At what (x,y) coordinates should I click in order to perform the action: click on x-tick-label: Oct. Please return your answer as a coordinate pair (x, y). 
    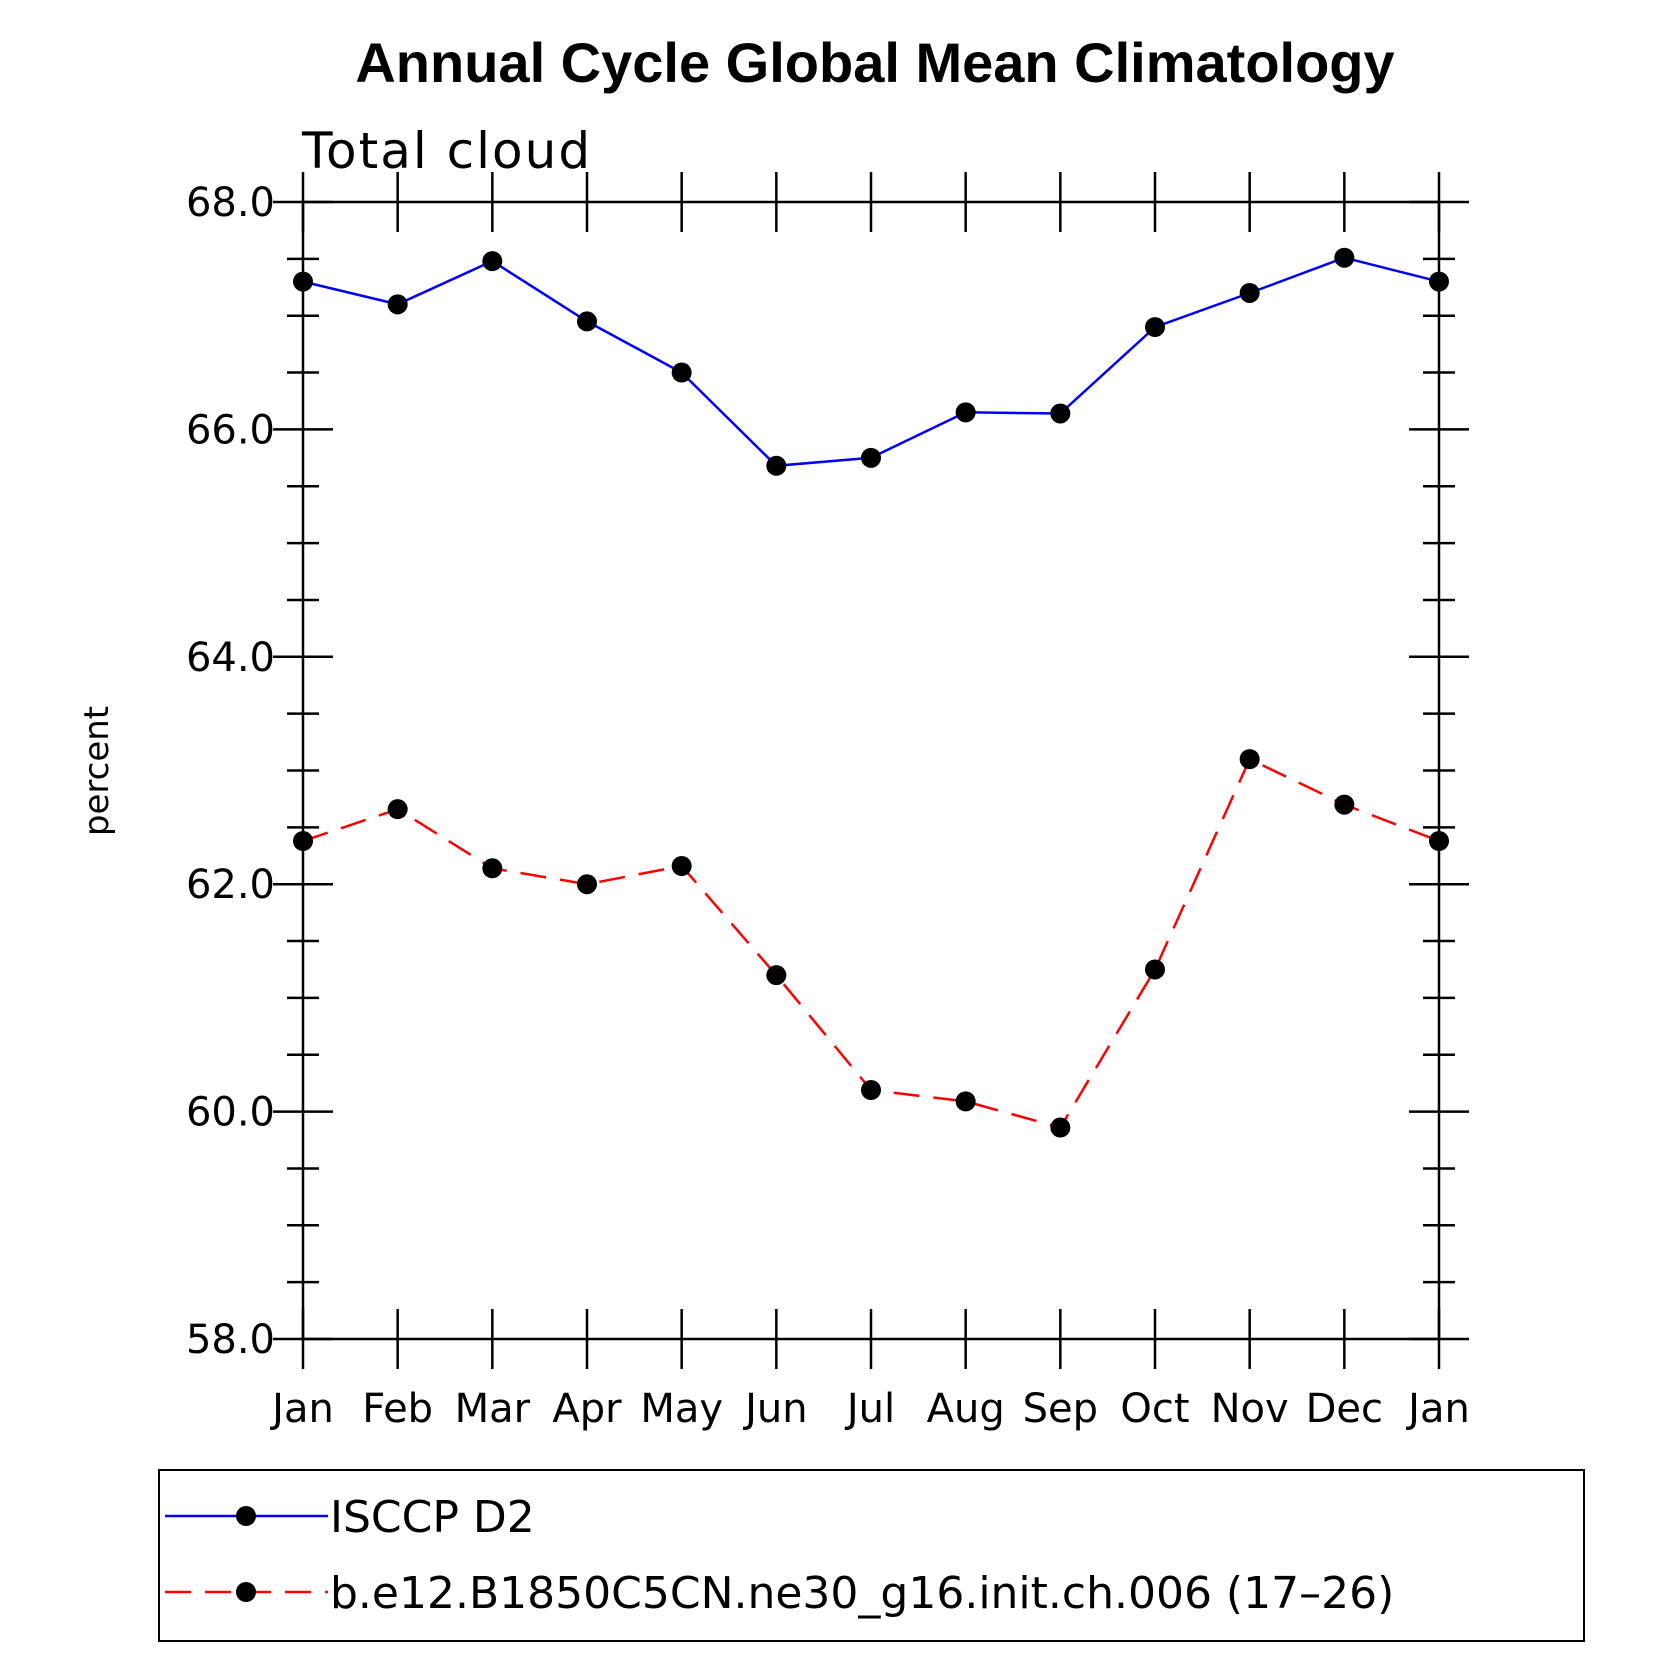
    Looking at the image, I should click on (1154, 1409).